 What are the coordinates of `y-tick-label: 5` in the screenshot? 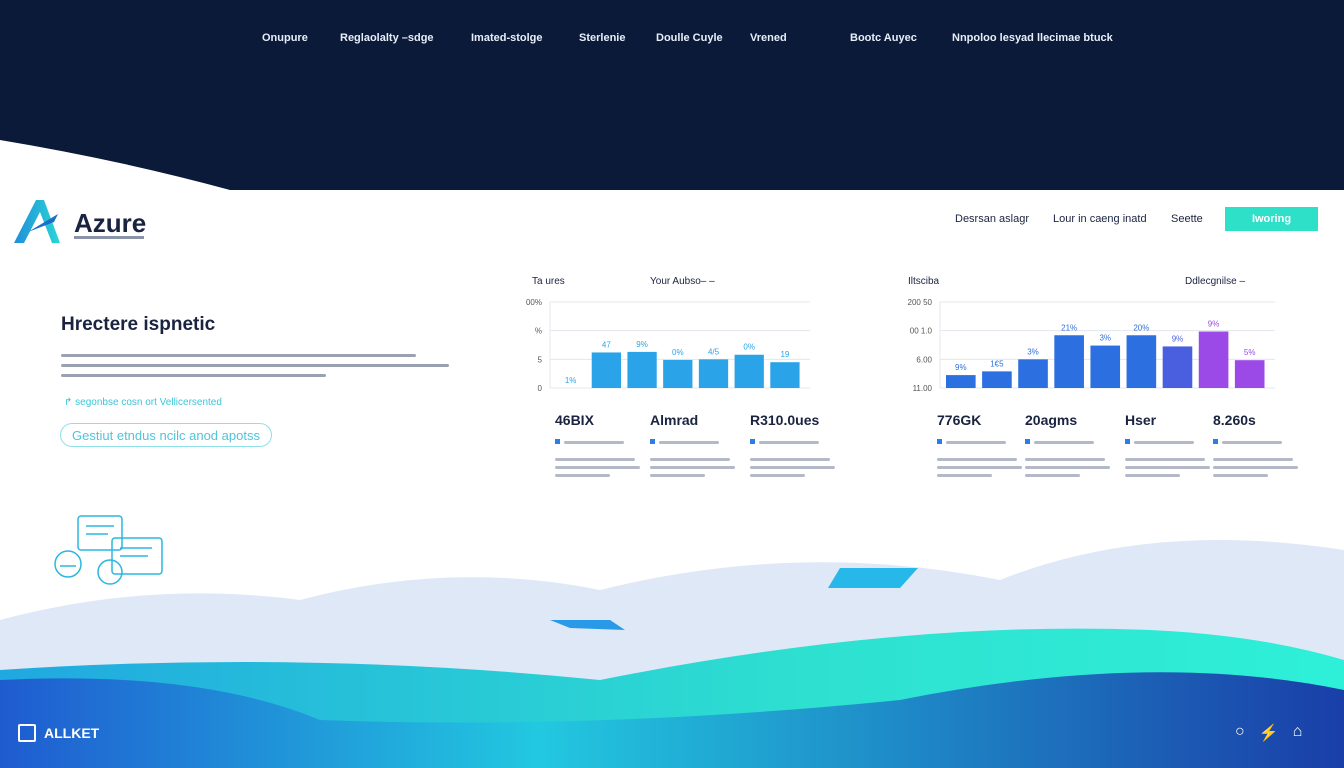 It's located at (540, 359).